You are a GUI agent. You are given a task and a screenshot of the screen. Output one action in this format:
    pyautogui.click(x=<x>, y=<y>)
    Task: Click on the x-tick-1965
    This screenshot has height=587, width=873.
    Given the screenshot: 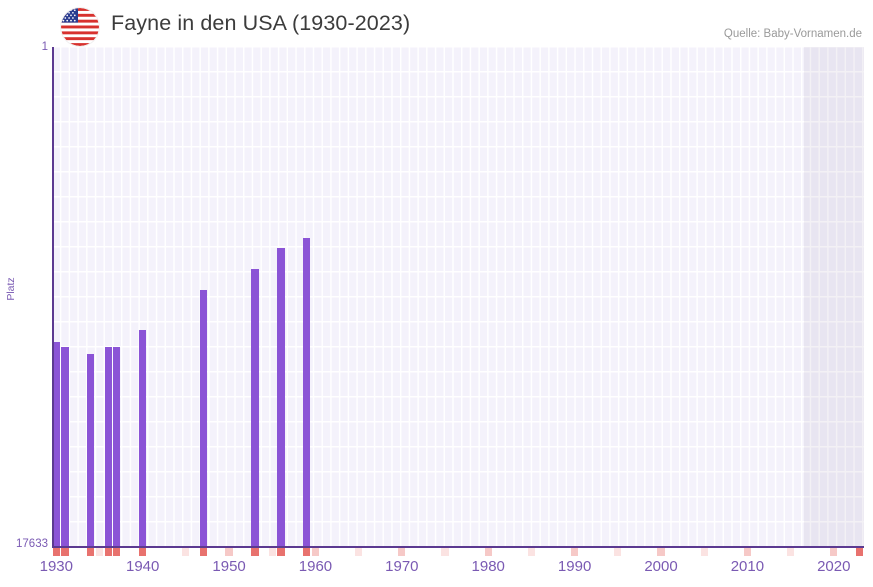 What is the action you would take?
    pyautogui.click(x=359, y=552)
    